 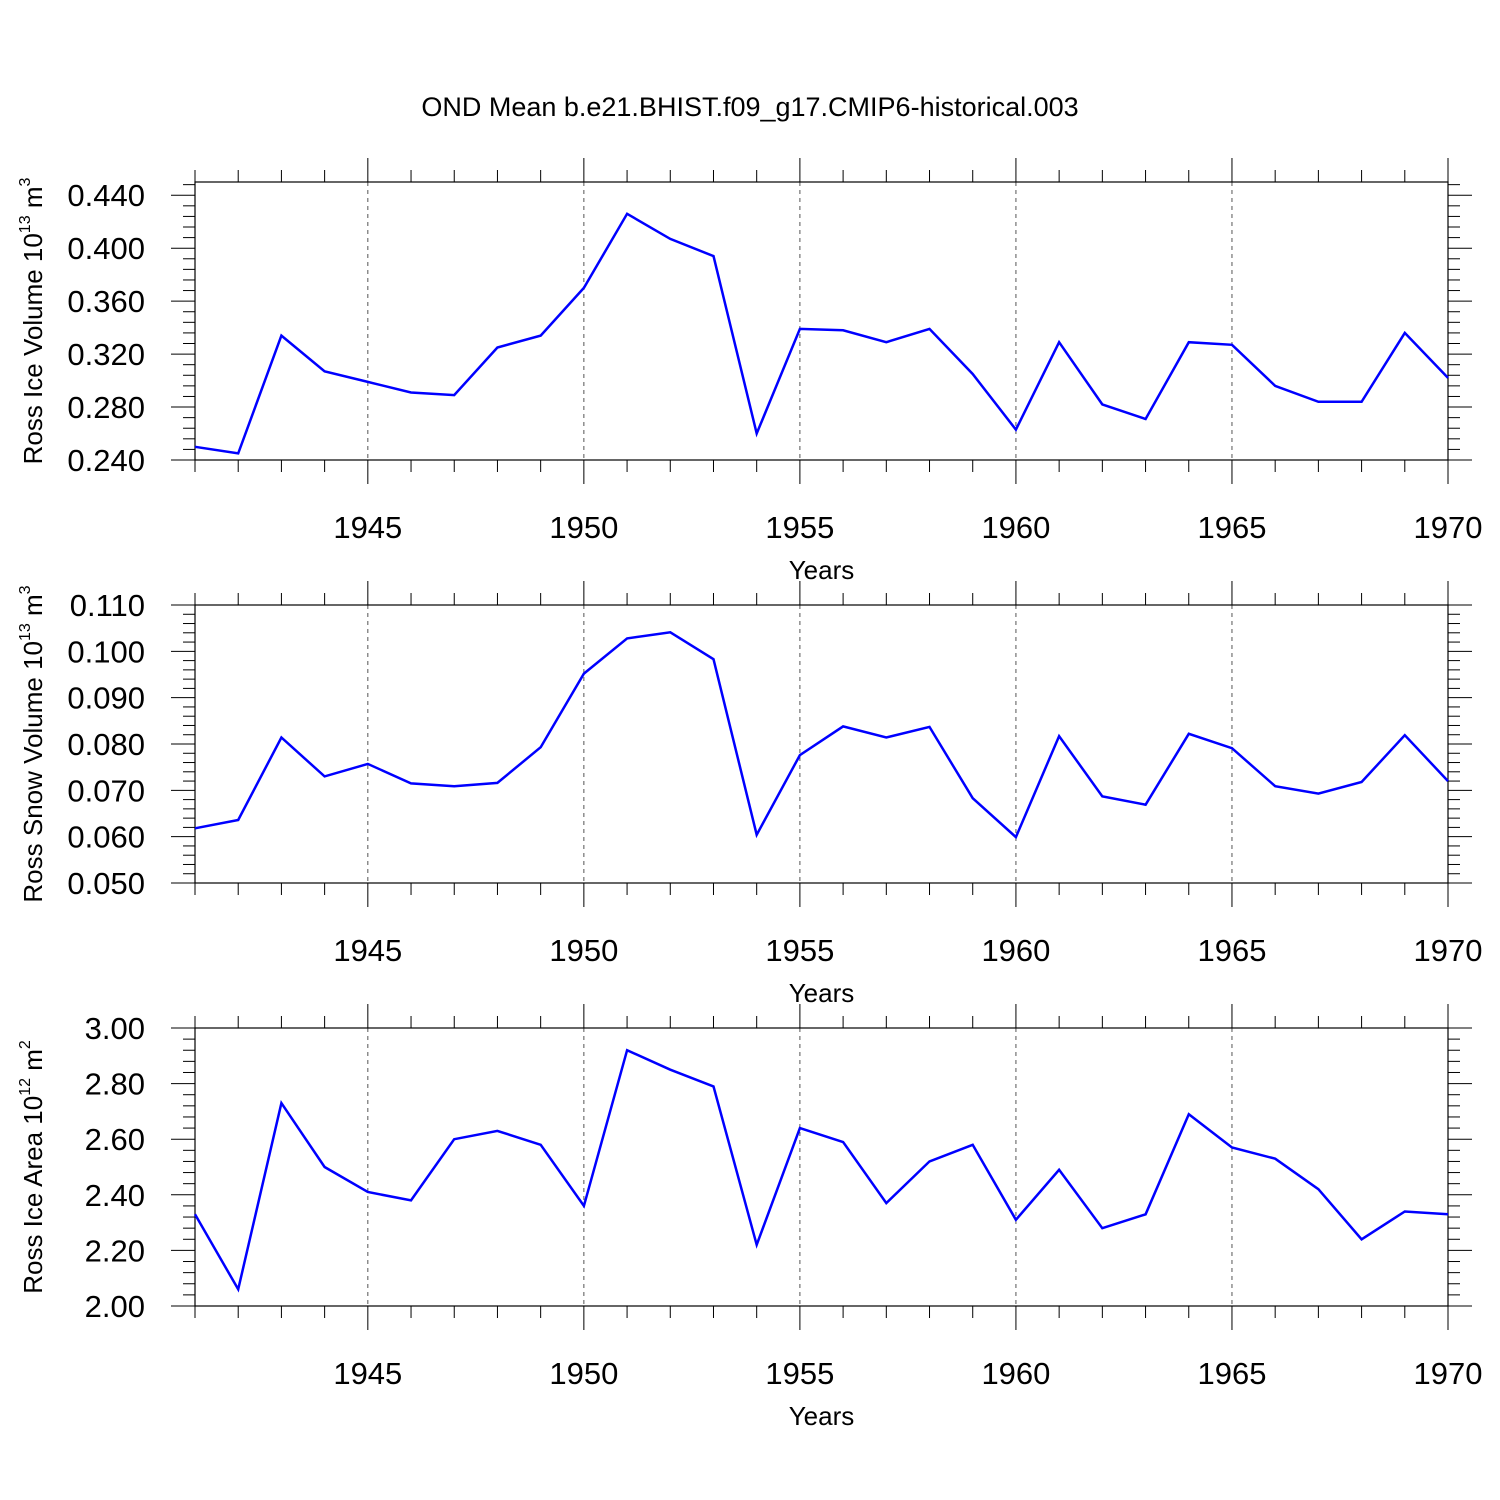 What do you see at coordinates (822, 570) in the screenshot?
I see `panel-1-x-axis-title: Years` at bounding box center [822, 570].